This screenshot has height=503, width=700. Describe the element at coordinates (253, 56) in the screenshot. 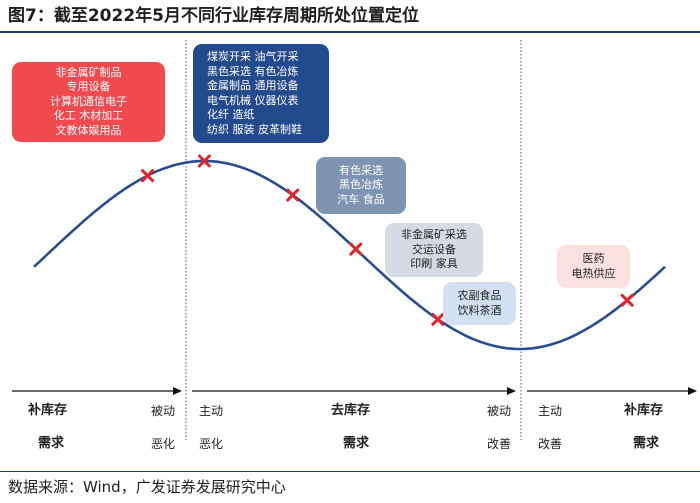

I see `industry-item: 煤炭开采 油气开采` at that location.